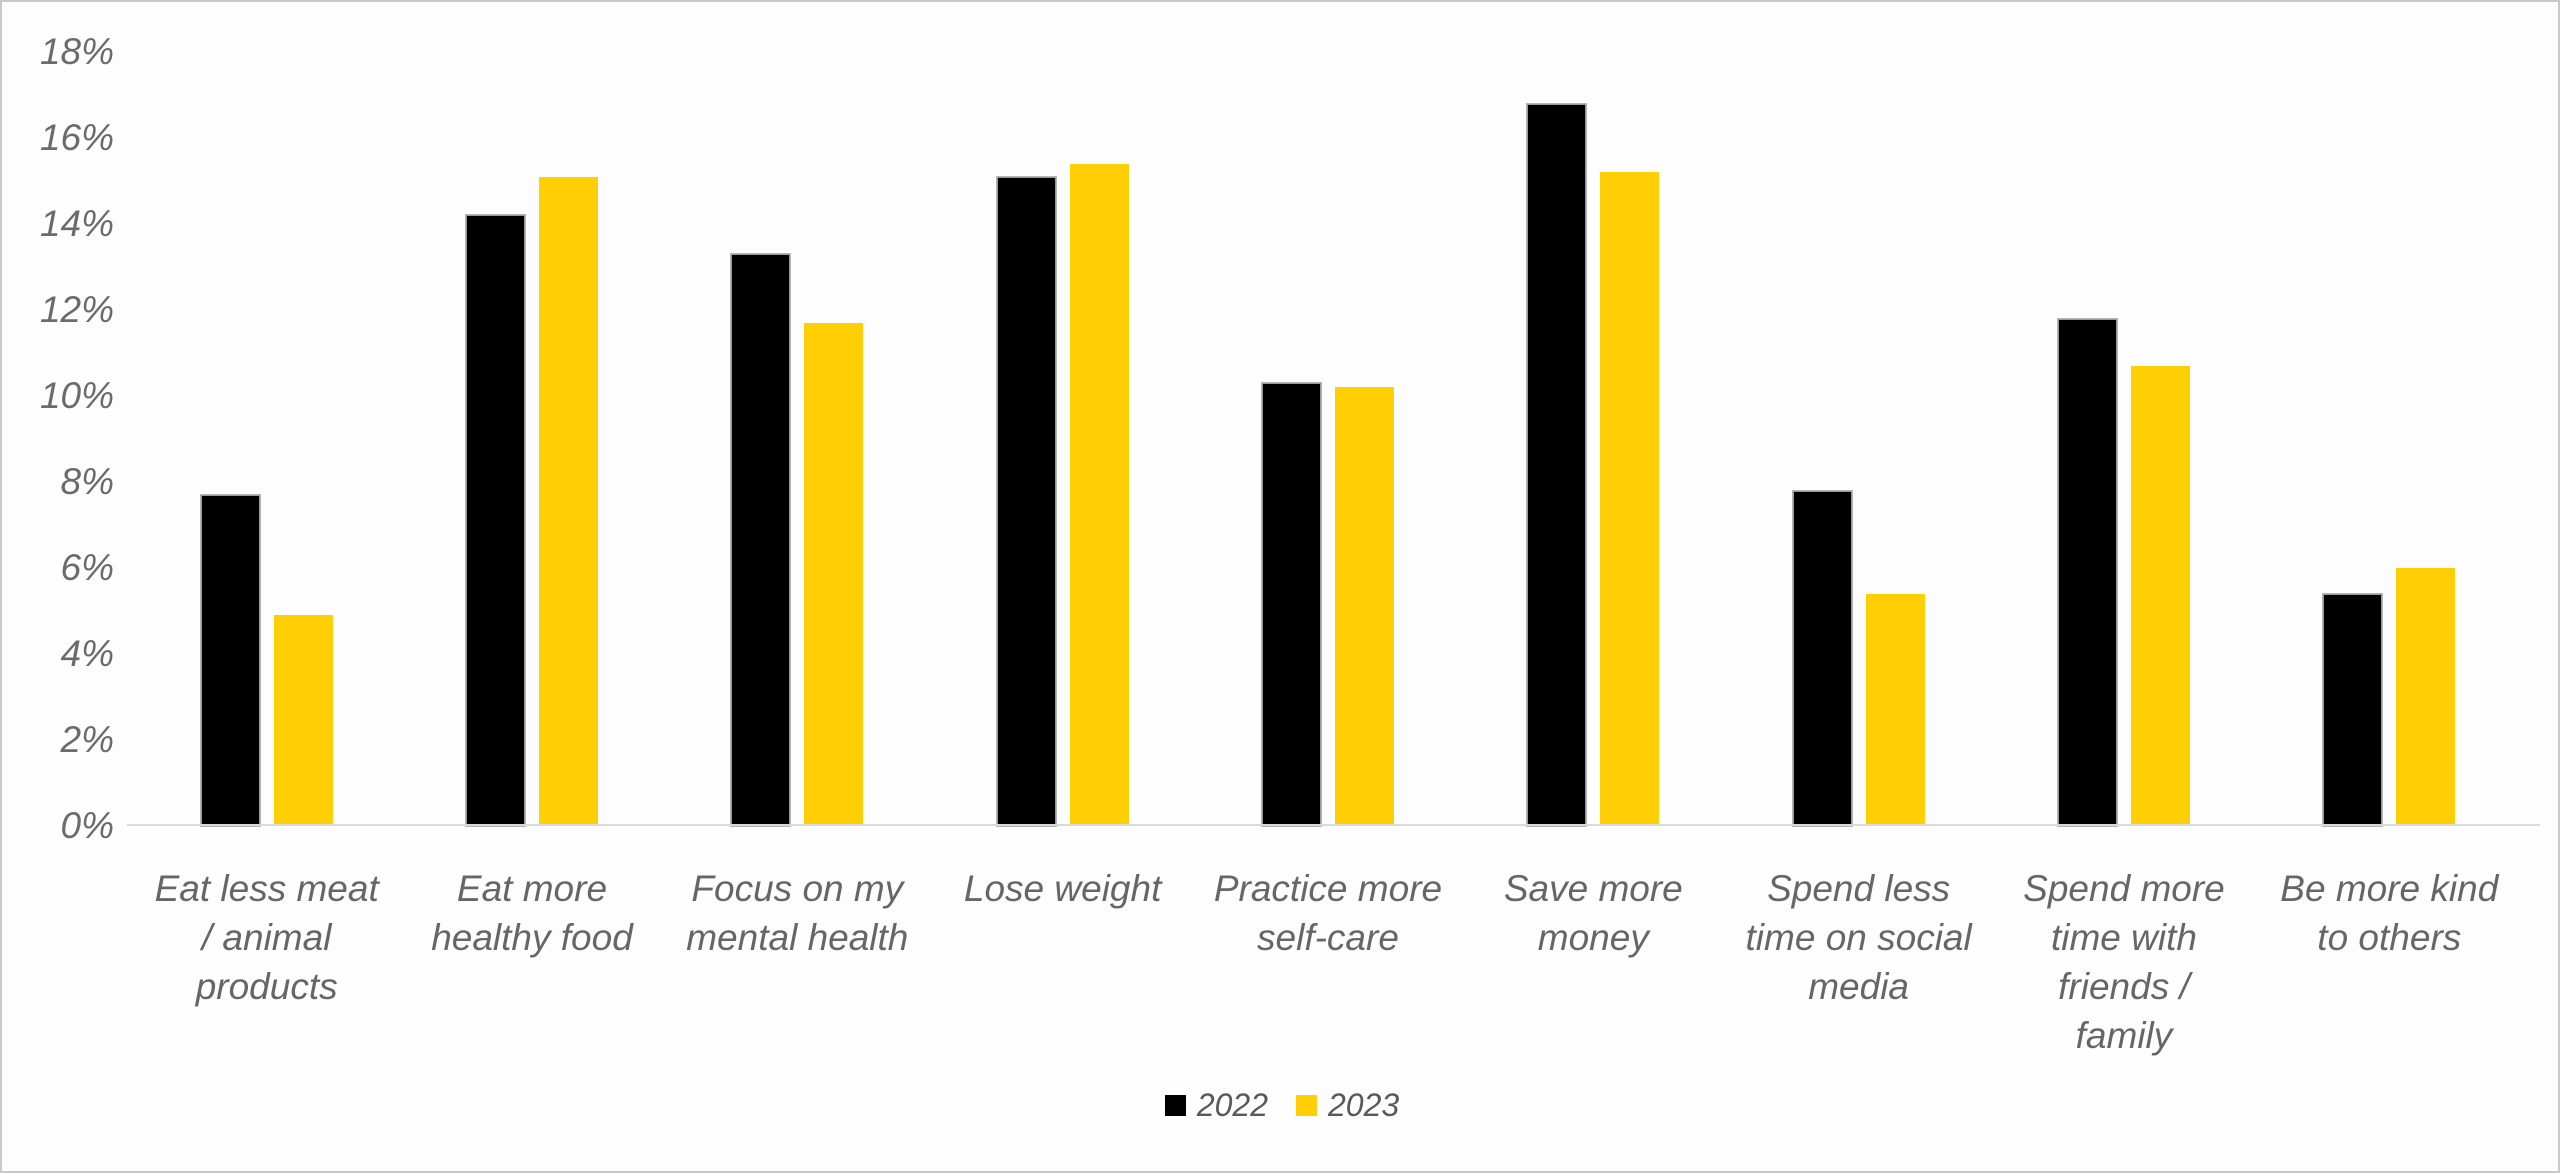 The image size is (2560, 1173). Describe the element at coordinates (1858, 937) in the screenshot. I see `x-axis-category-label: Spend less time on social media` at that location.